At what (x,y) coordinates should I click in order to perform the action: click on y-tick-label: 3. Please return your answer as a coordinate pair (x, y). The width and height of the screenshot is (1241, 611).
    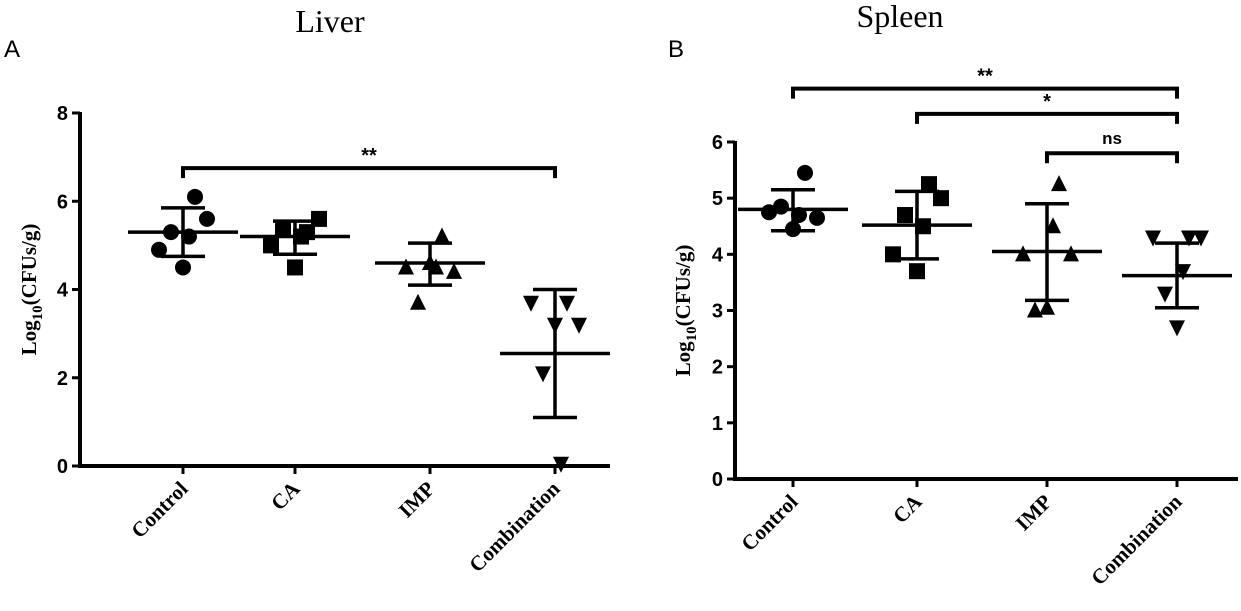
    Looking at the image, I should click on (717, 312).